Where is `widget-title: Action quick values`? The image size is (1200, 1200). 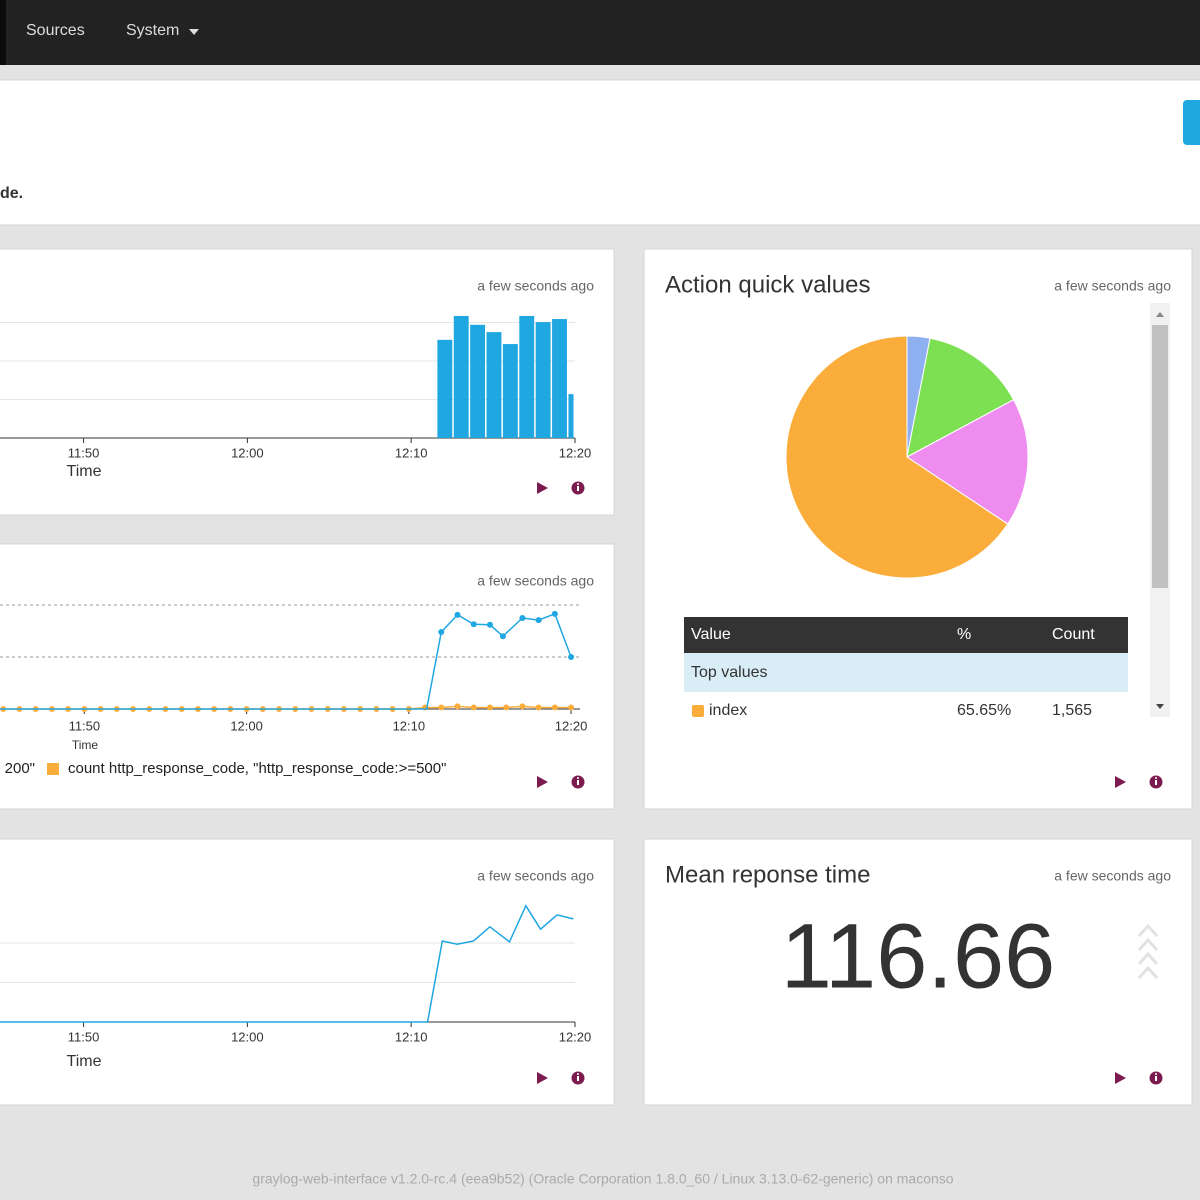
widget-title: Action quick values is located at coordinates (767, 284).